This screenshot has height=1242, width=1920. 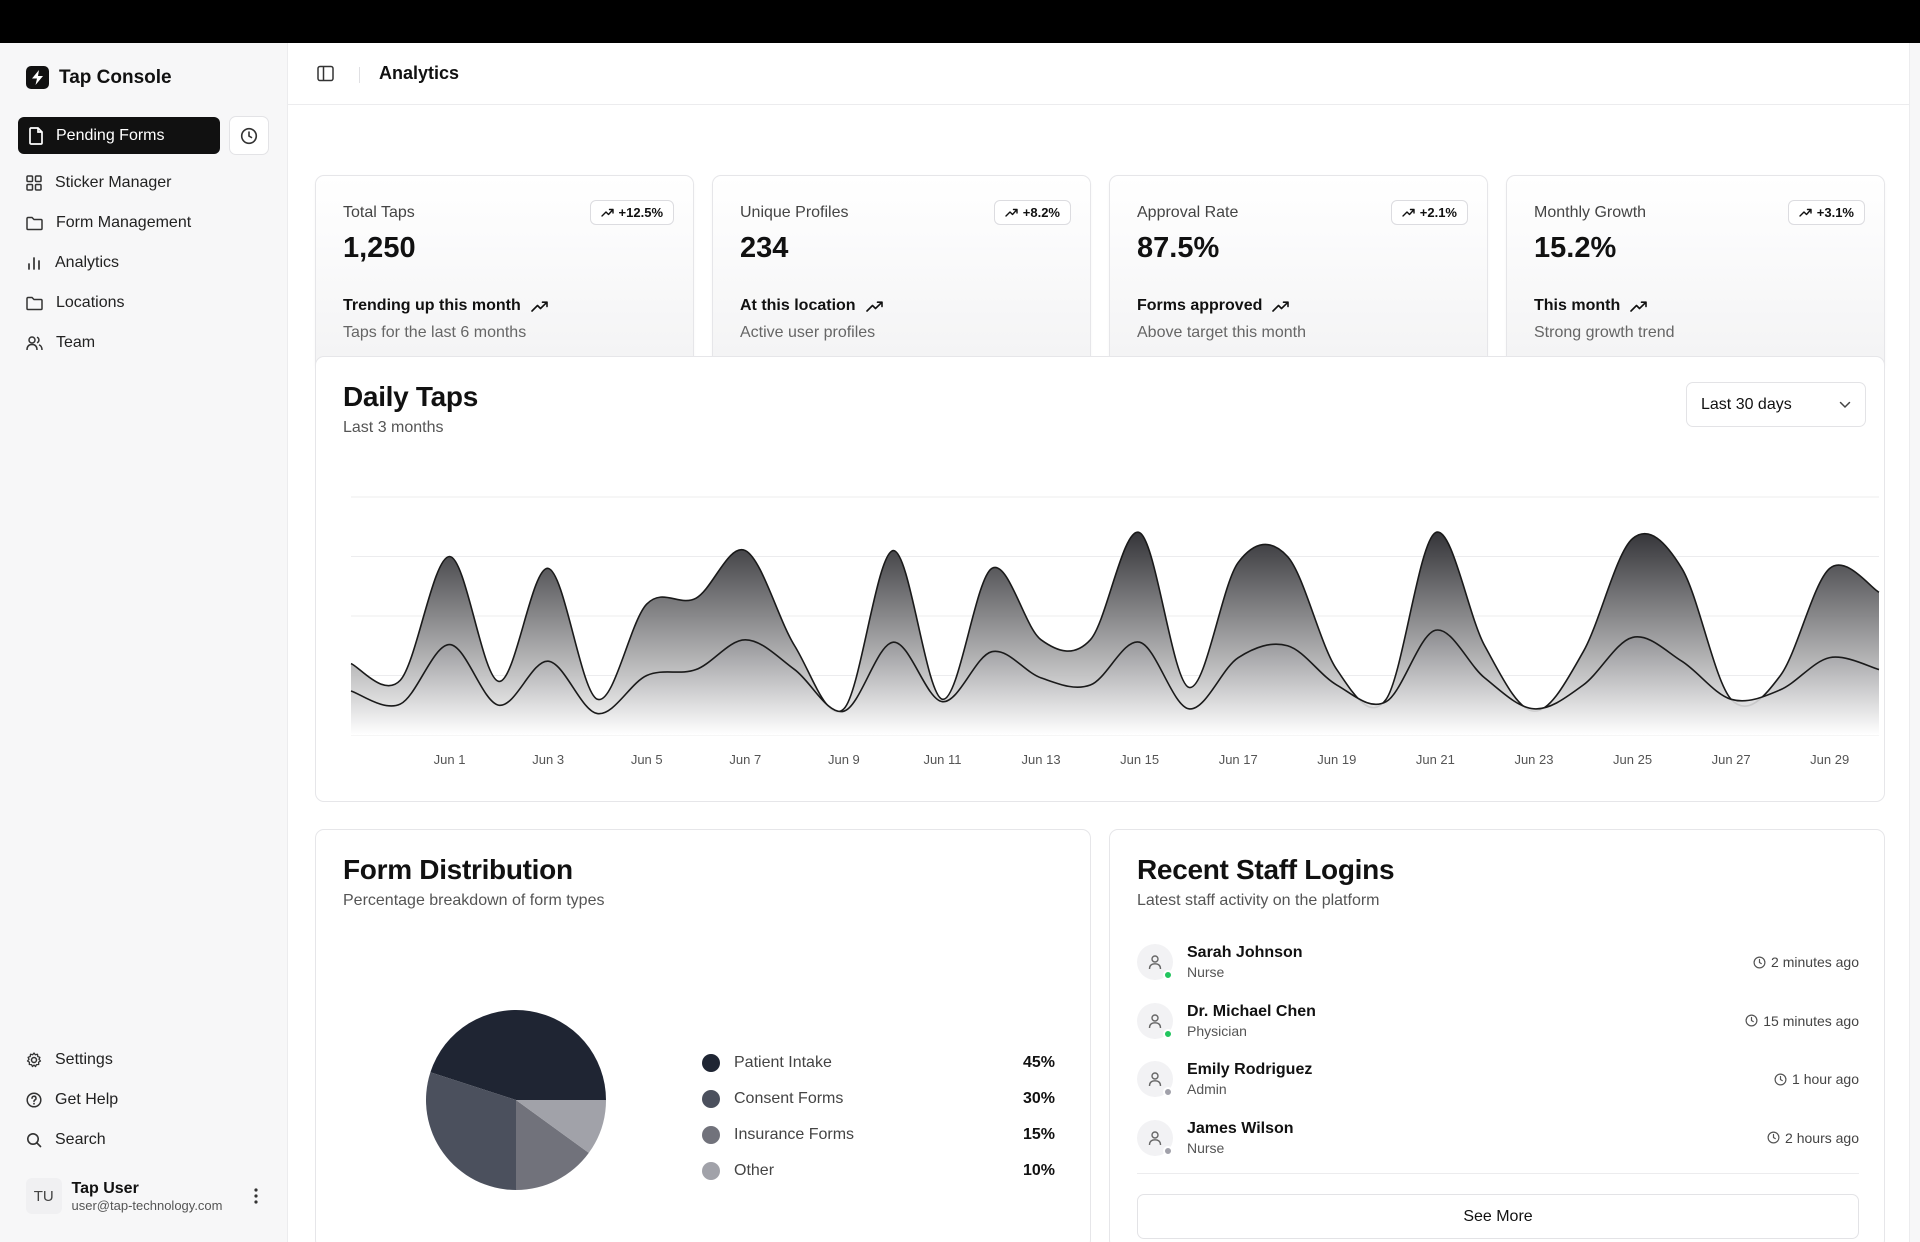 I want to click on file-icon, so click(x=36, y=135).